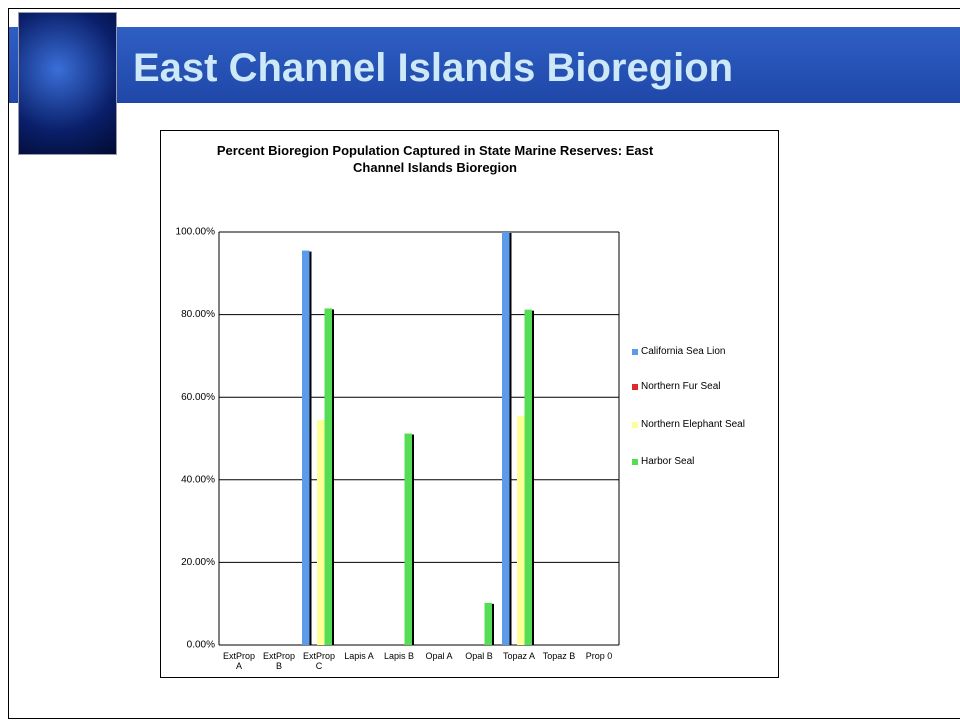 Image resolution: width=960 pixels, height=721 pixels. I want to click on y-tick-label: 40.00%, so click(198, 479).